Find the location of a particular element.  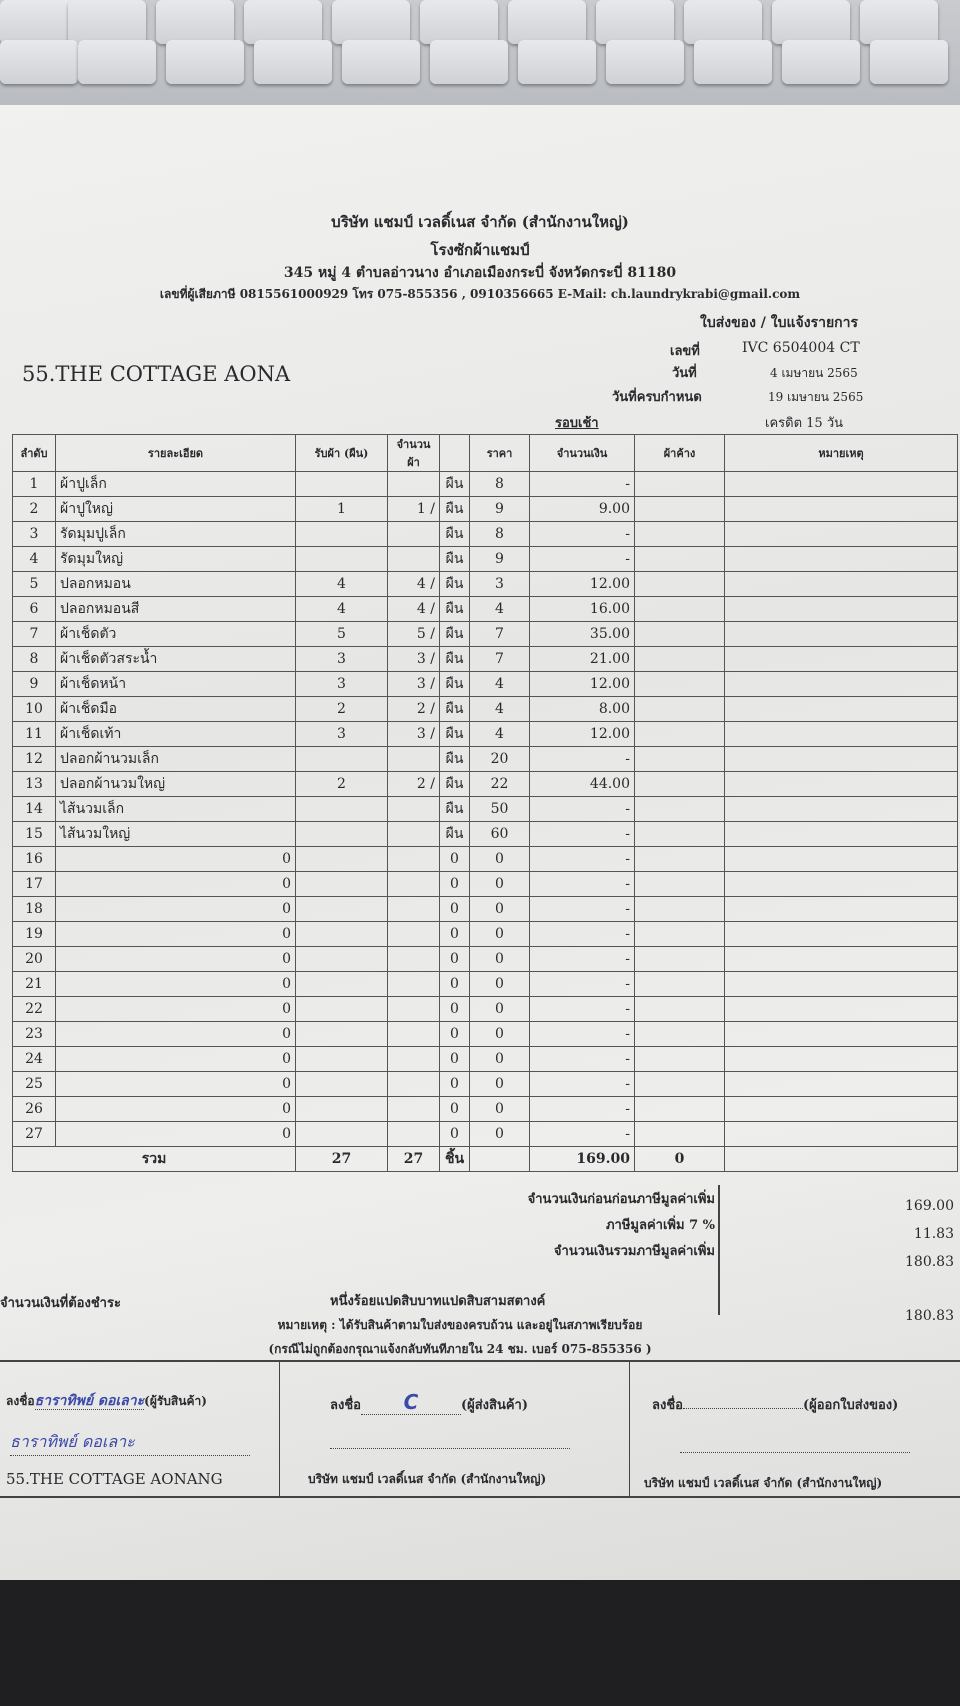

row-number: 6 is located at coordinates (34, 609).